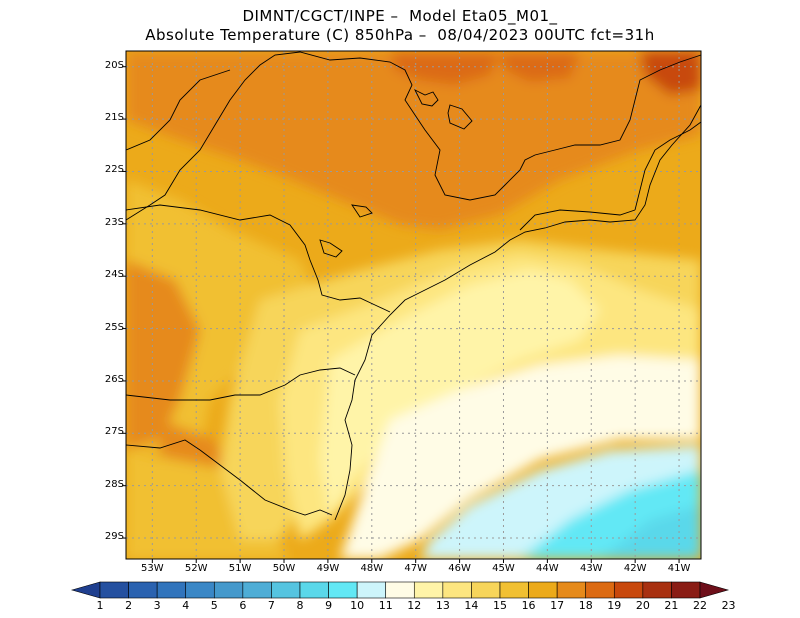 Image resolution: width=800 pixels, height=618 pixels. What do you see at coordinates (385, 605) in the screenshot?
I see `colorbar-label: 11` at bounding box center [385, 605].